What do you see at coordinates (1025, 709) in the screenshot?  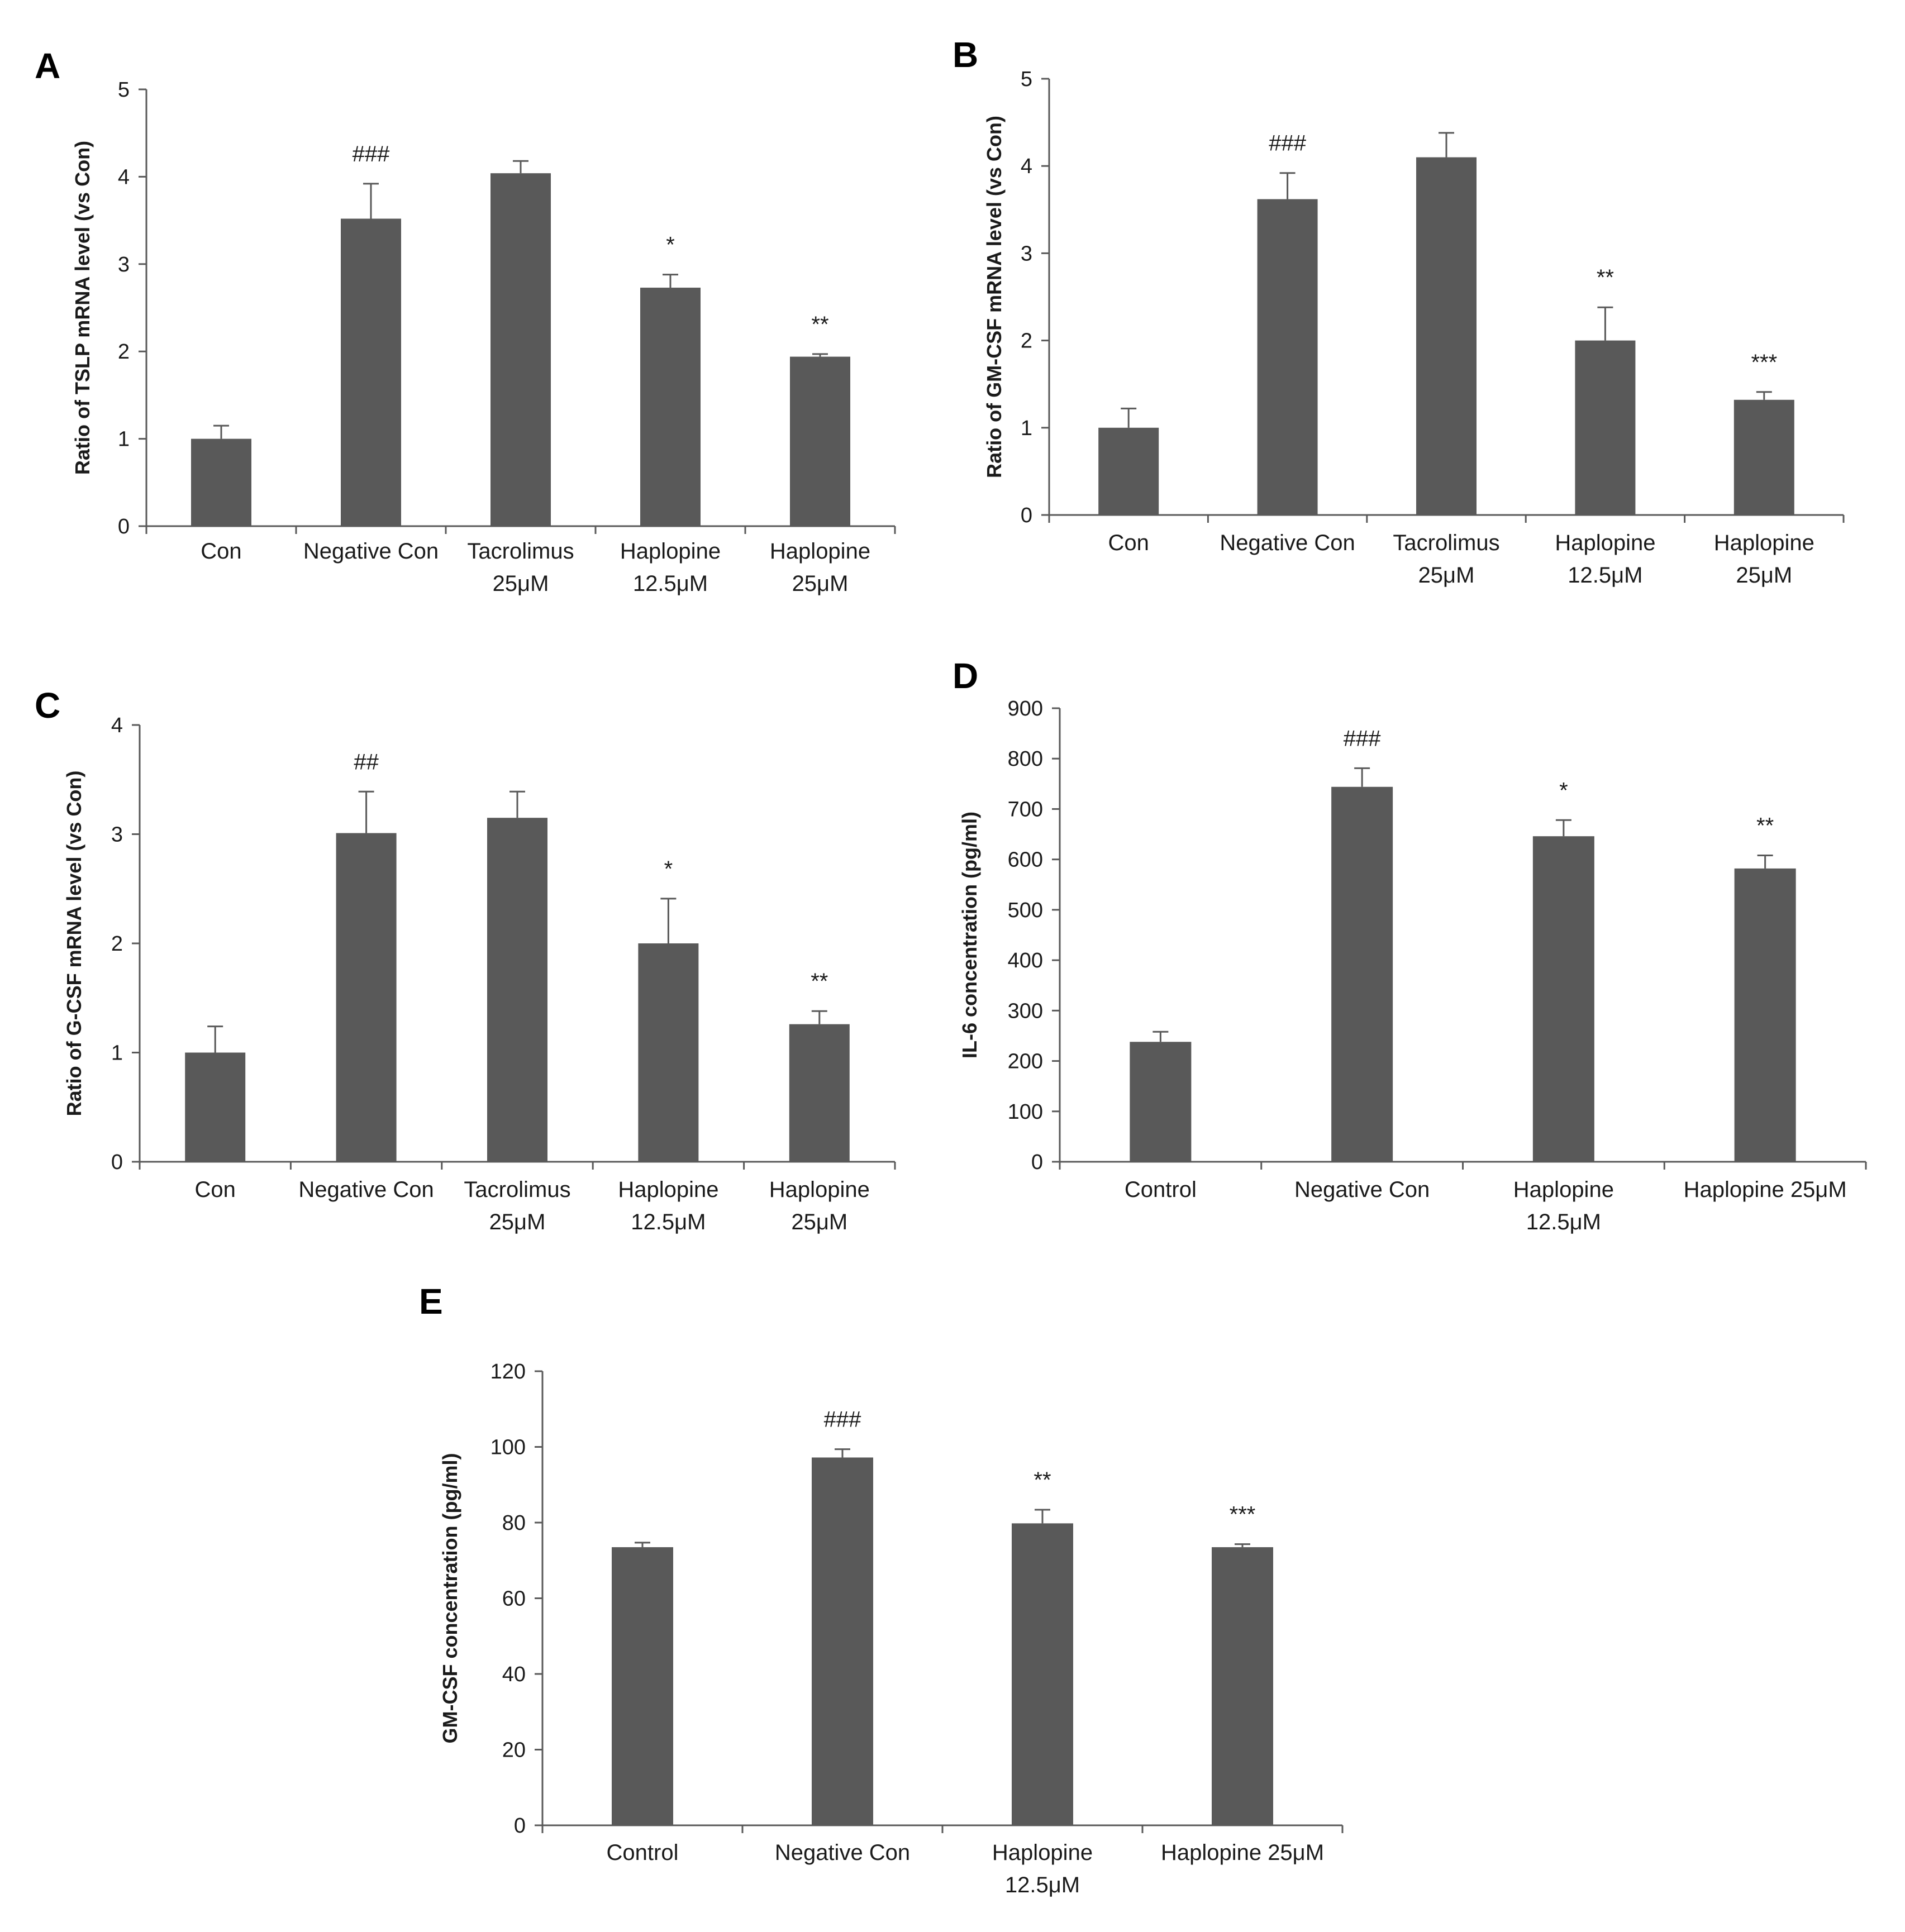 I see `y-tick-label: 900` at bounding box center [1025, 709].